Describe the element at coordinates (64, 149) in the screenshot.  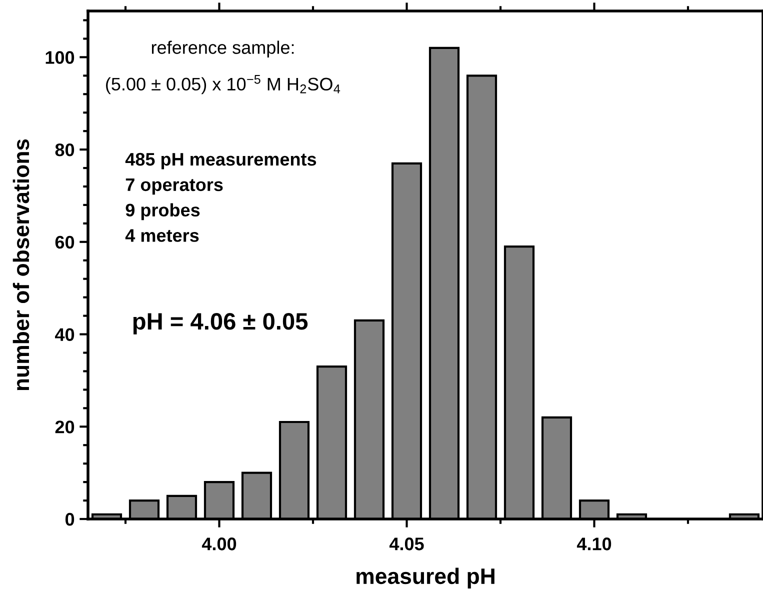
I see `y-tick-label: 80` at that location.